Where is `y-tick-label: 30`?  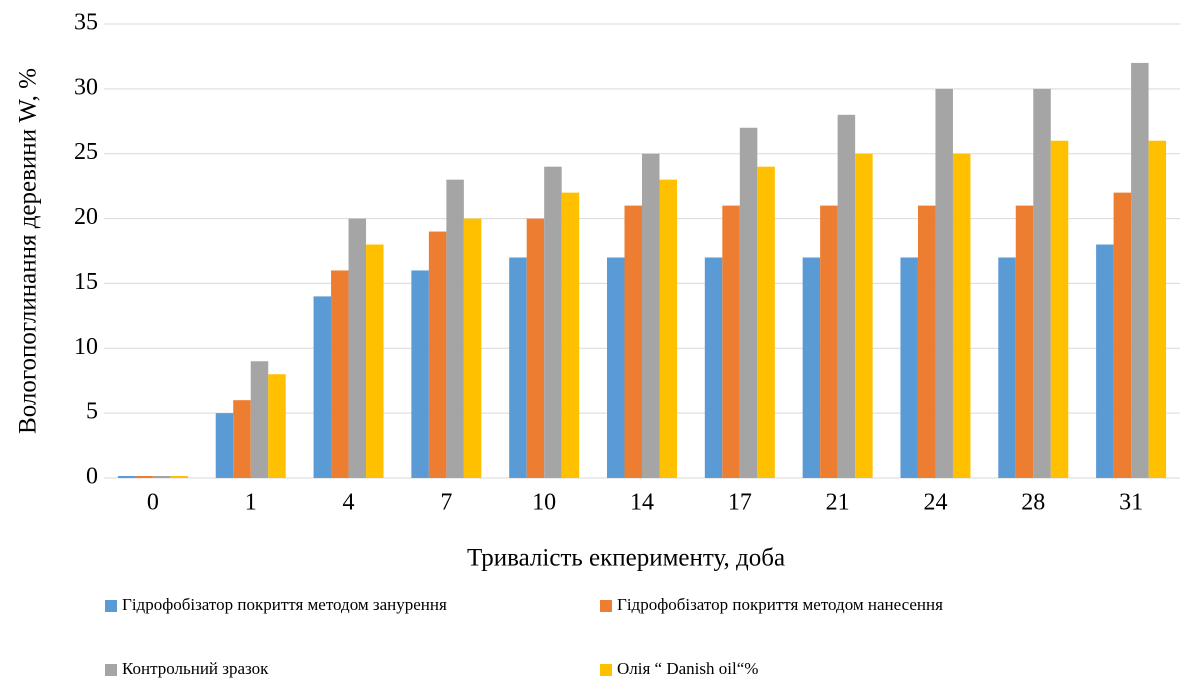
y-tick-label: 30 is located at coordinates (86, 87).